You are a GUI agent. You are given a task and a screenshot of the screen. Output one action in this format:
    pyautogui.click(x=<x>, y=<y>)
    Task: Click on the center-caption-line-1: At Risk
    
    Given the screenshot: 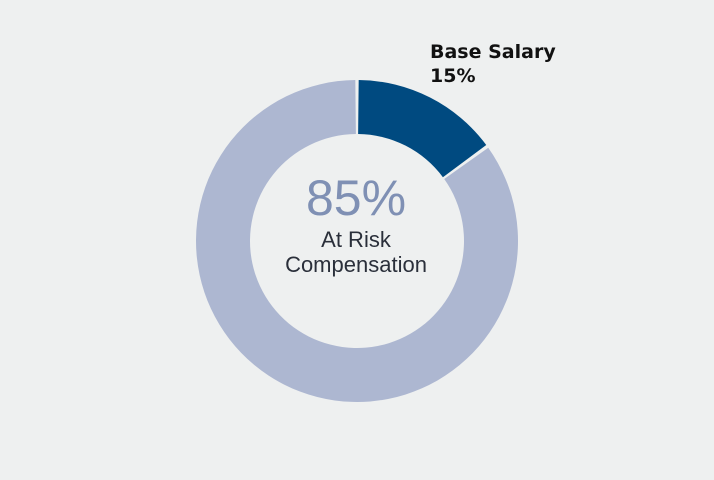 What is the action you would take?
    pyautogui.click(x=356, y=239)
    